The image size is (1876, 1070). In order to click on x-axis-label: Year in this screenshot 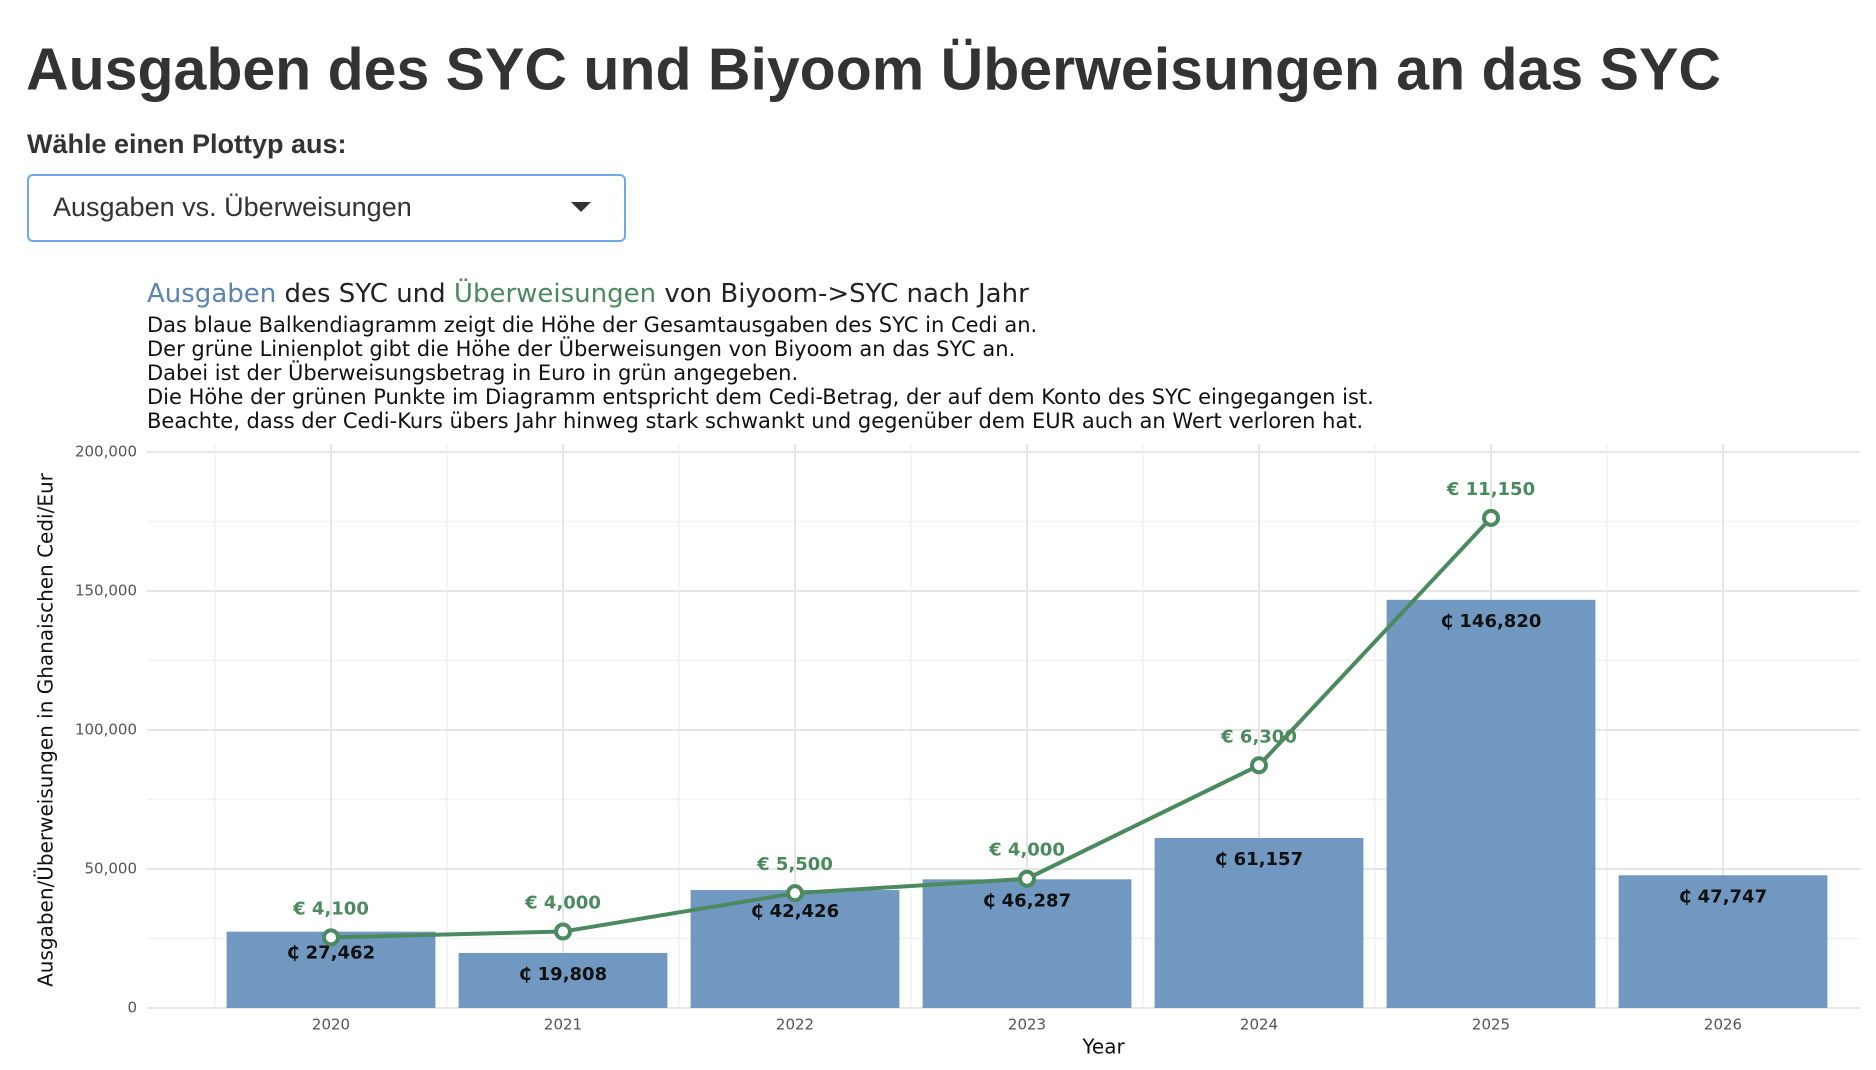, I will do `click(1103, 1047)`.